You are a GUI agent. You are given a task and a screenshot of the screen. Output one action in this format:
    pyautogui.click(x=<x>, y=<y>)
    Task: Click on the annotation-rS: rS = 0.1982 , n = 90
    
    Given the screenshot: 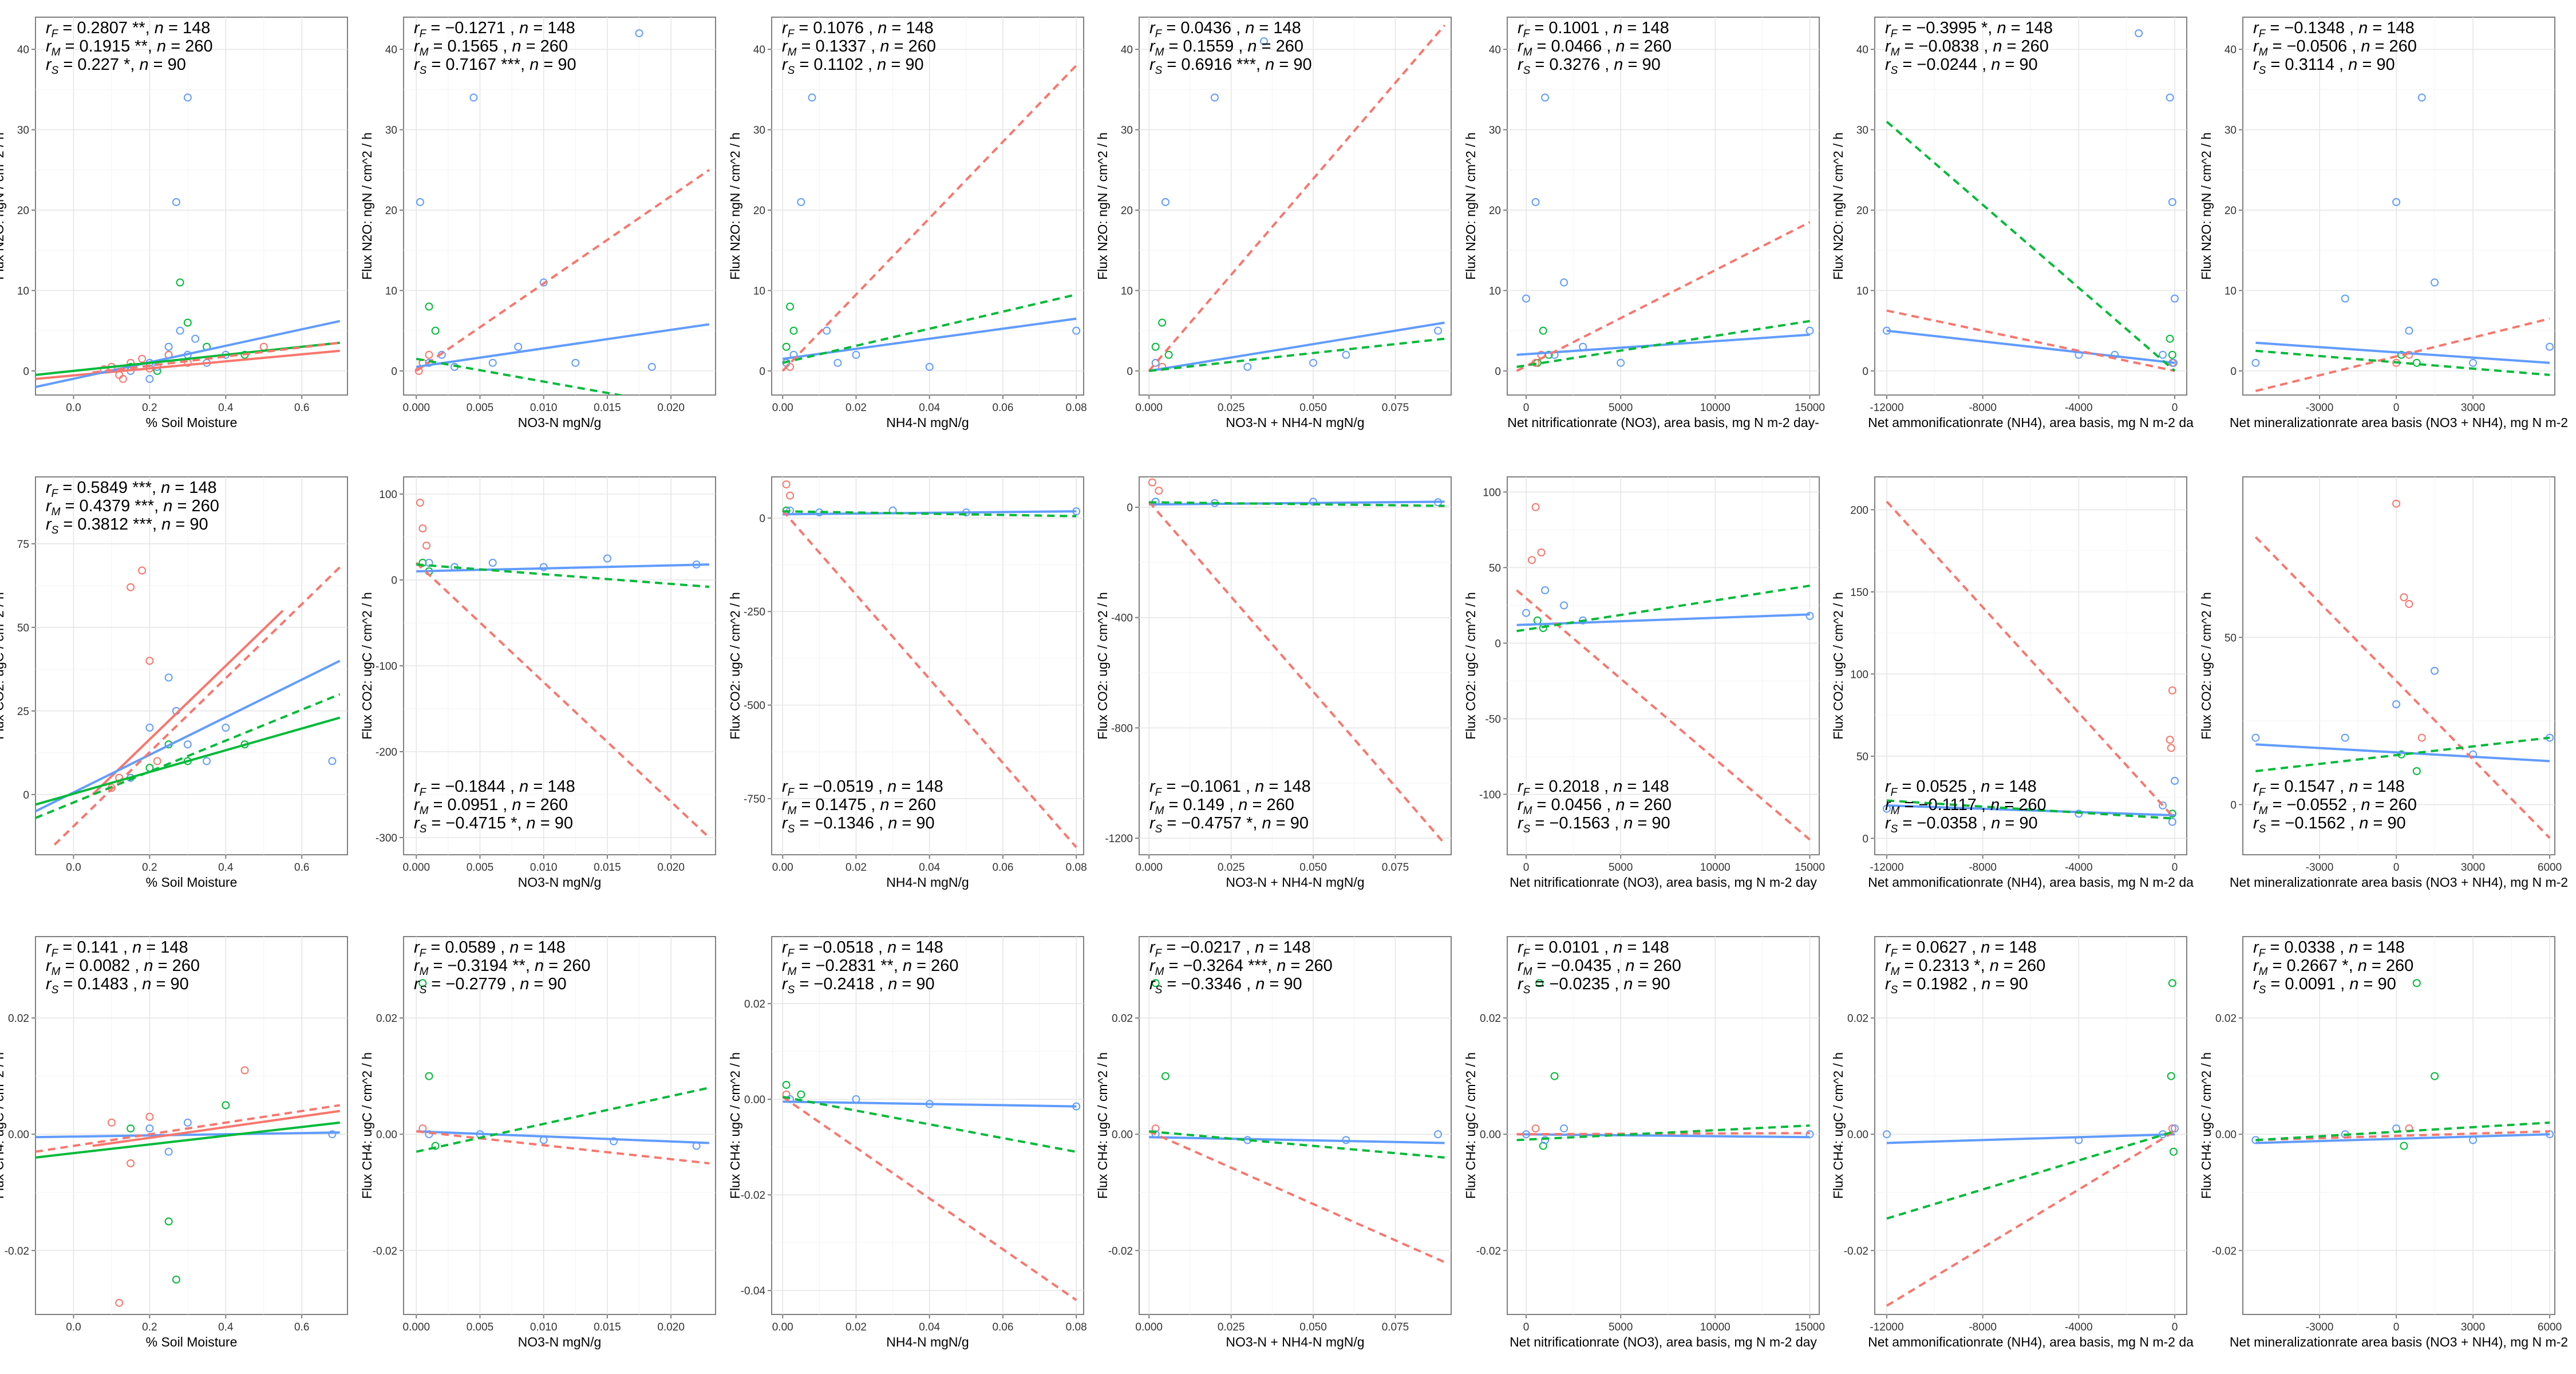 What is the action you would take?
    pyautogui.click(x=1956, y=986)
    